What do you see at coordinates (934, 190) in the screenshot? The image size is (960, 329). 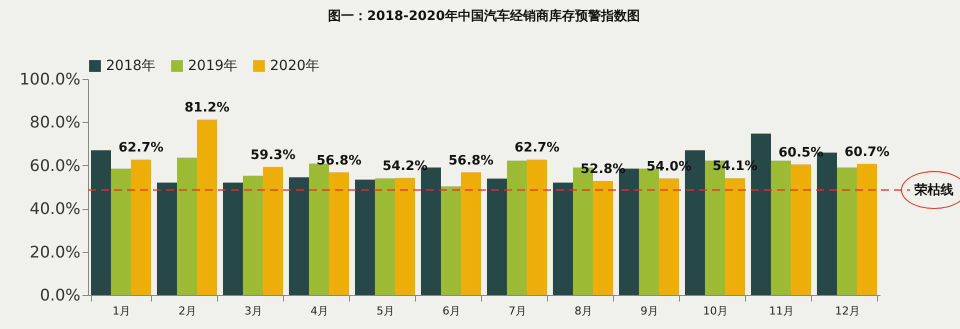 I see `ref-line-label: 荣枯线` at bounding box center [934, 190].